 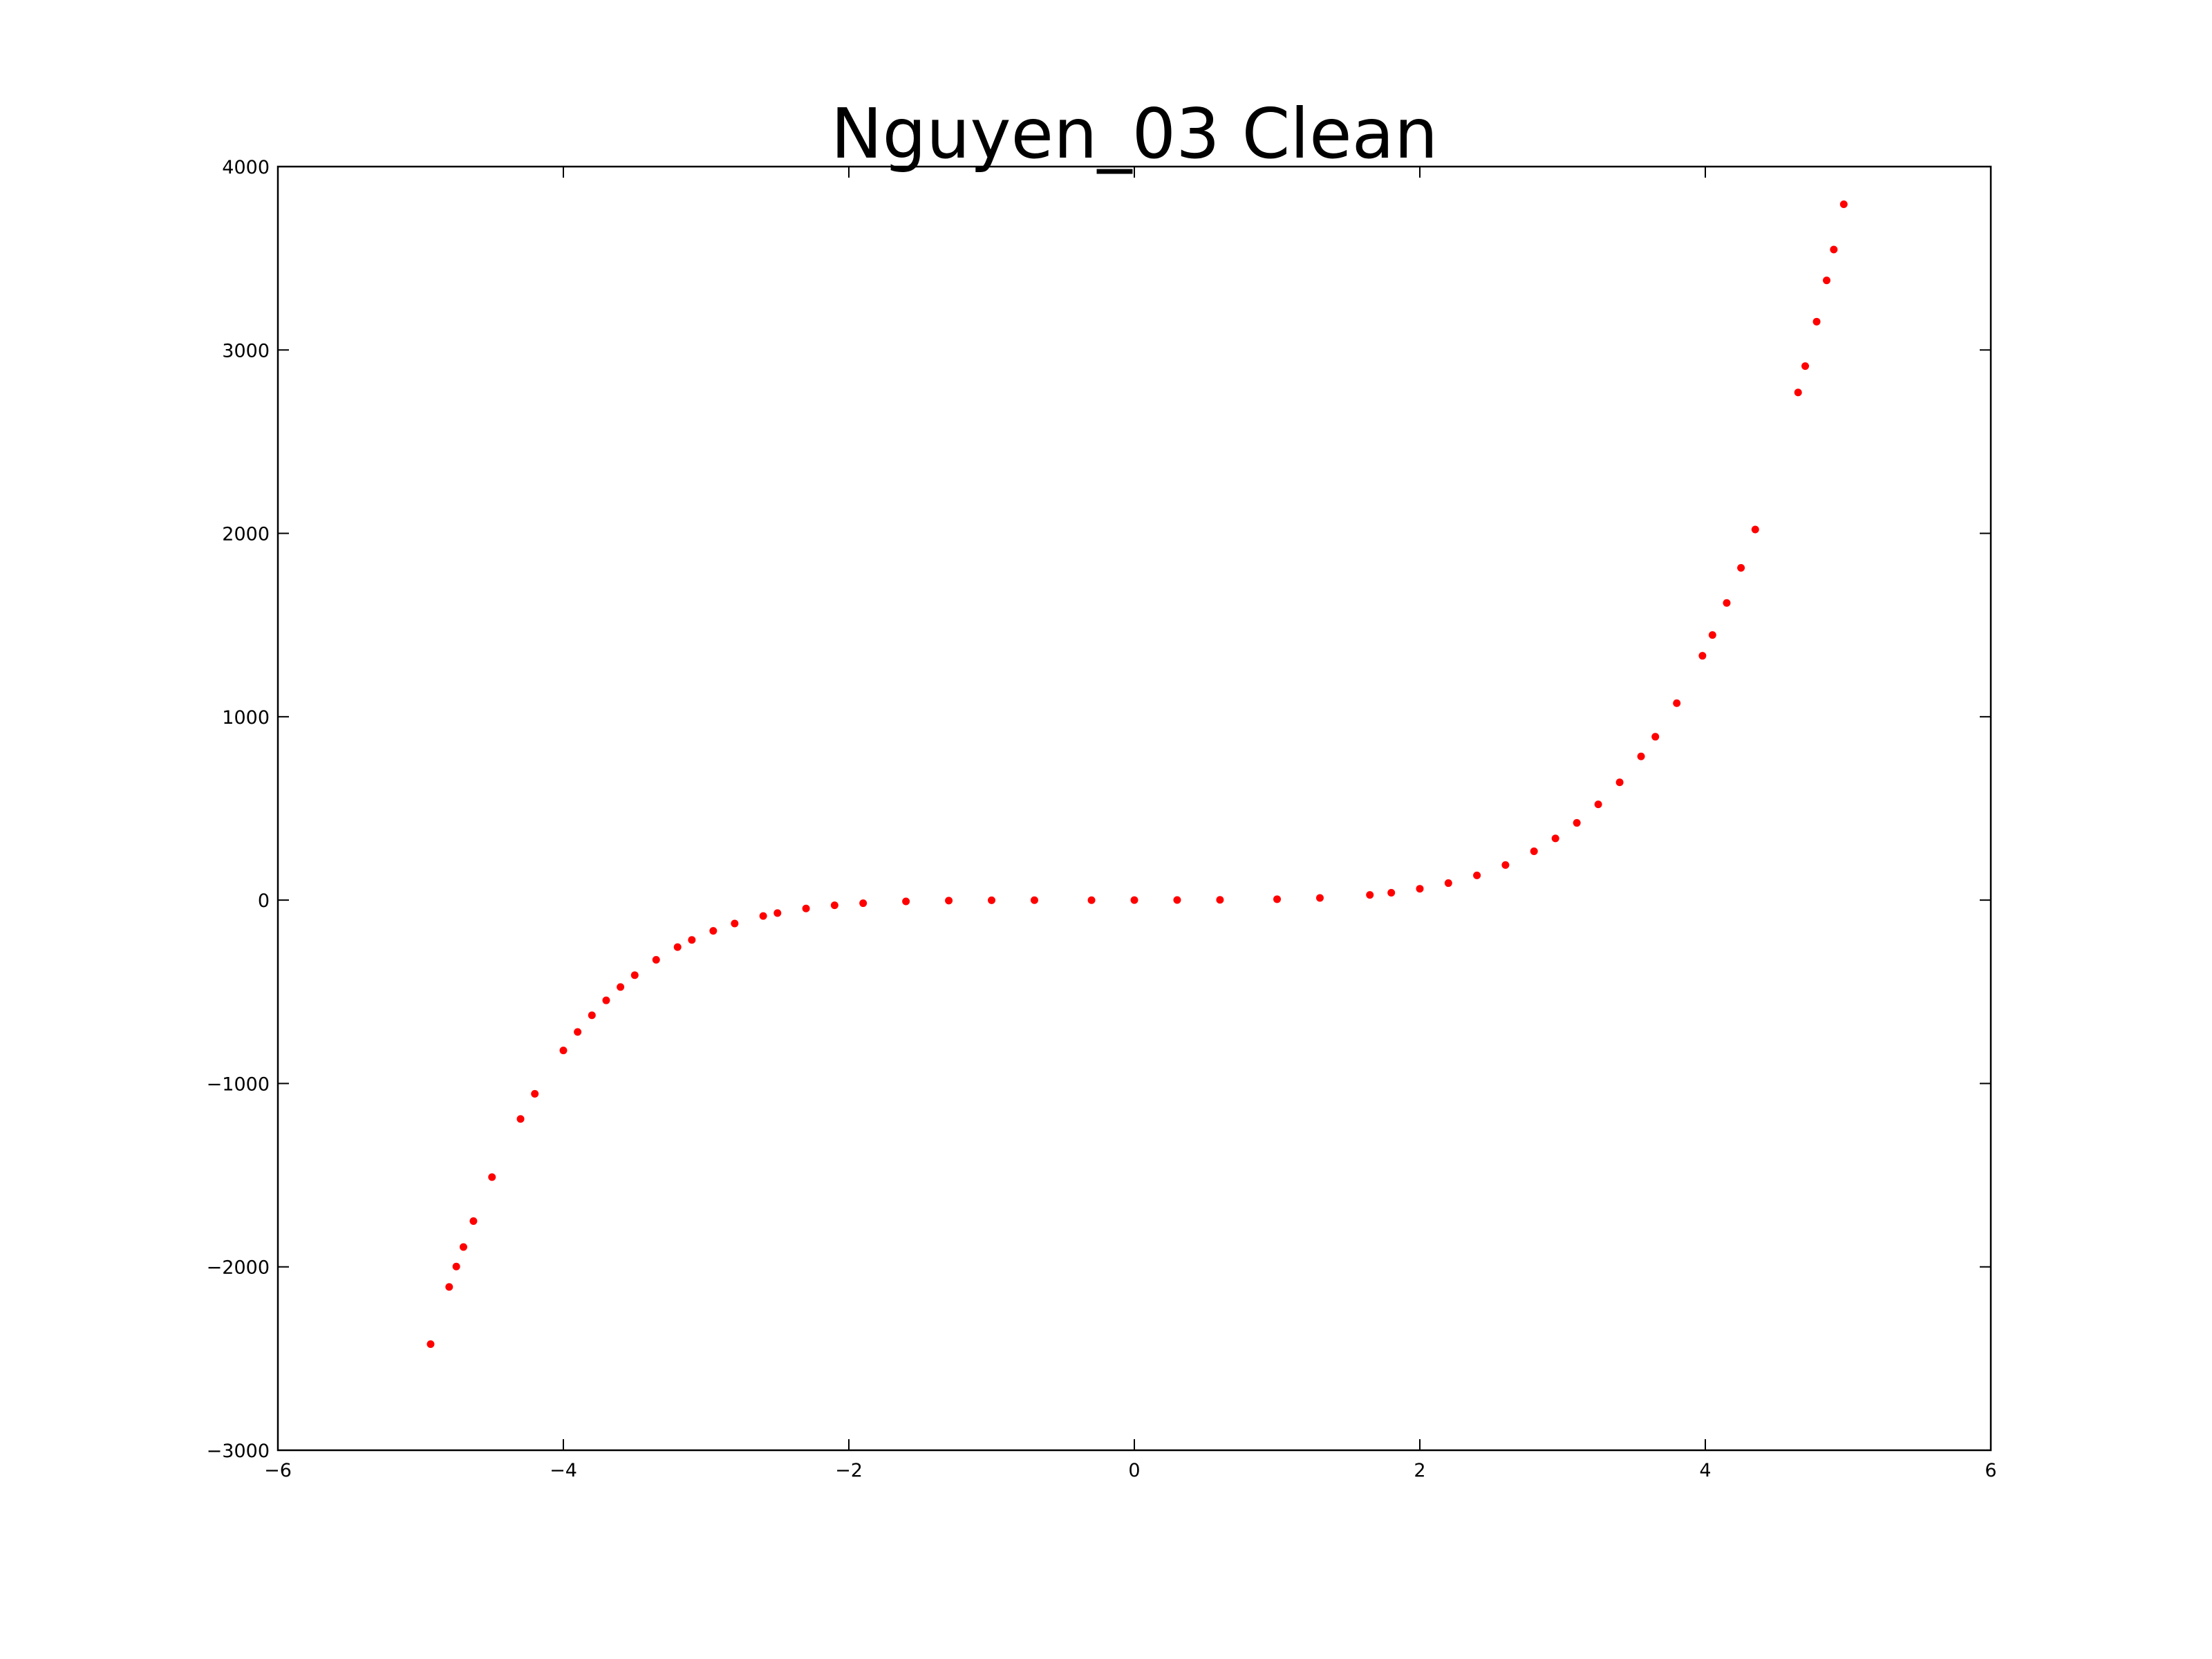 What do you see at coordinates (1134, 1470) in the screenshot?
I see `x-tick-label: 0` at bounding box center [1134, 1470].